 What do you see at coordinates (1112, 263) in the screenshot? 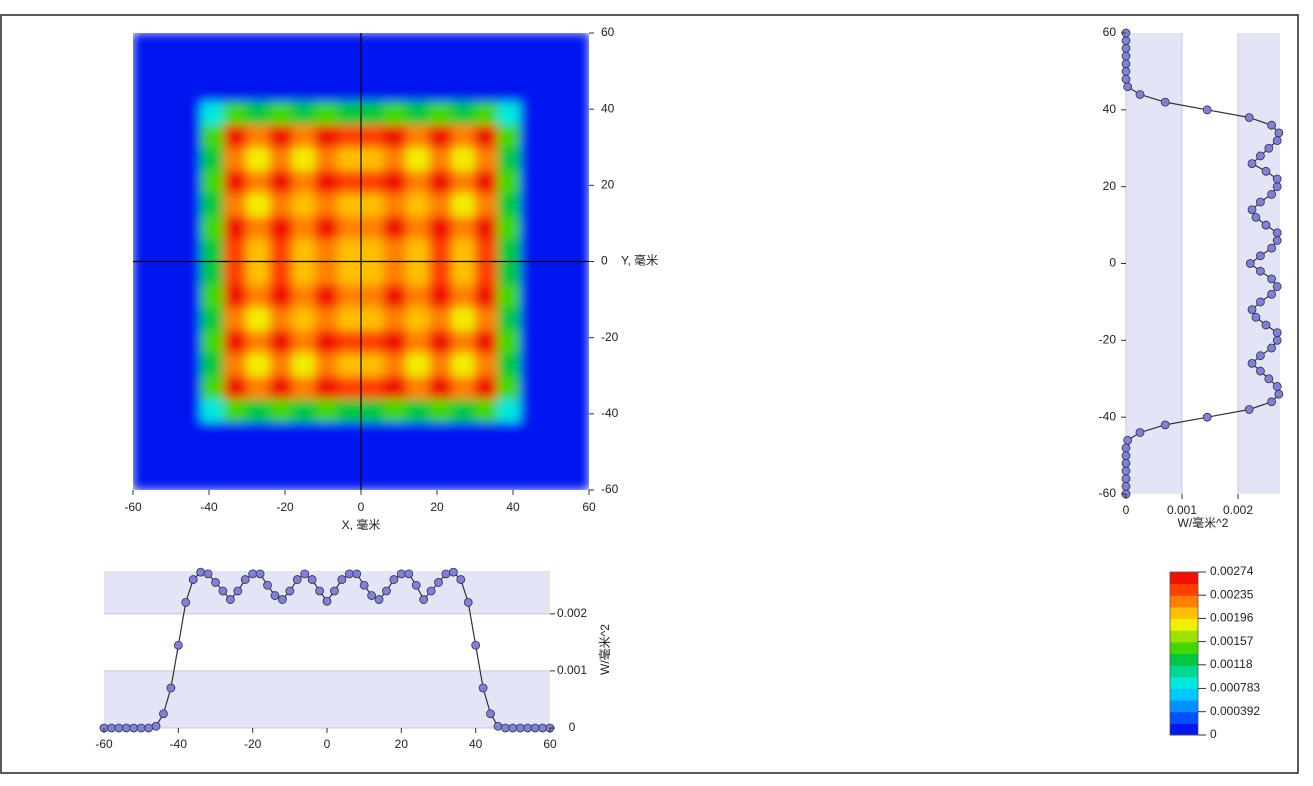
I see `y-tick-label: 0` at bounding box center [1112, 263].